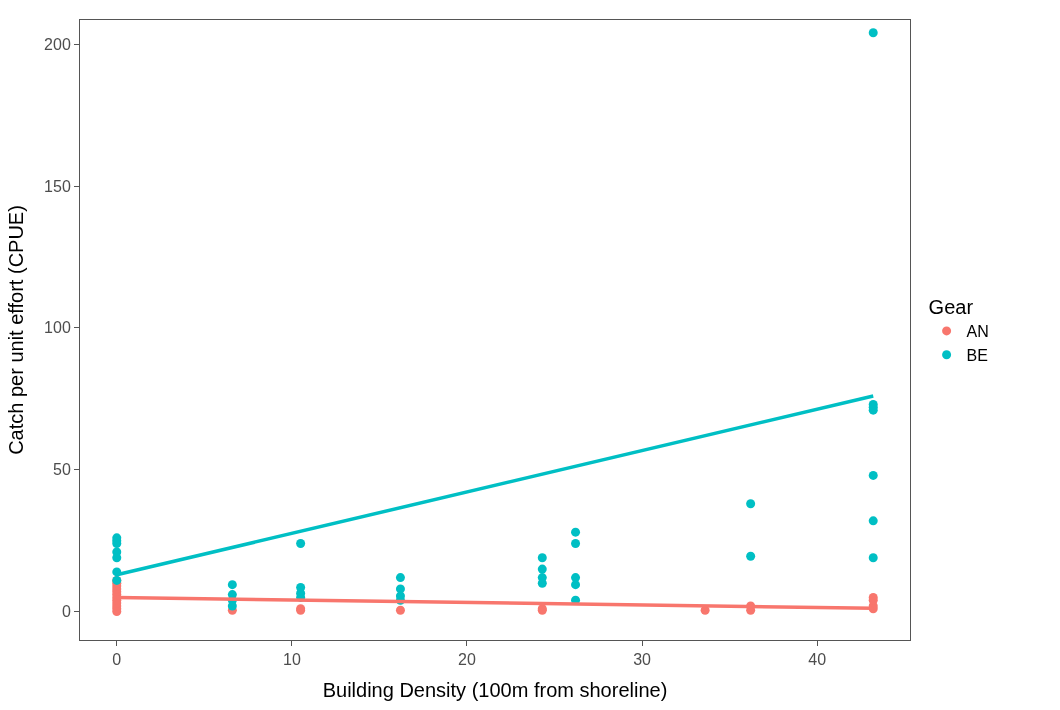 The image size is (1060, 710). Describe the element at coordinates (57, 328) in the screenshot. I see `y-tick-label: 100` at that location.